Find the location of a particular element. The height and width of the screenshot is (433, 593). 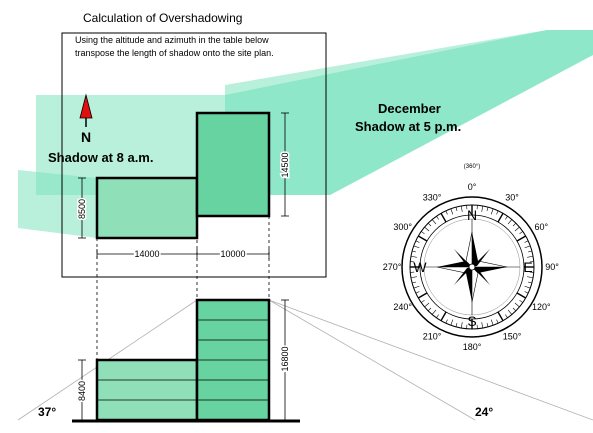

compass-degree-label: 300° is located at coordinates (402, 227).